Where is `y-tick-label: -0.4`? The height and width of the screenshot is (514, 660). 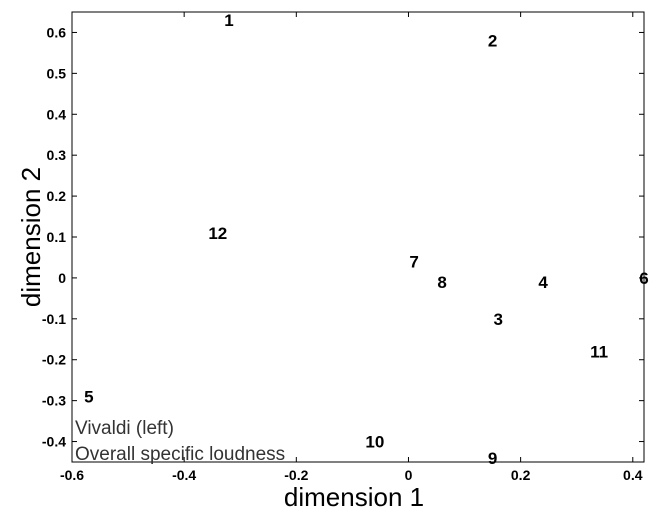
y-tick-label: -0.4 is located at coordinates (54, 442).